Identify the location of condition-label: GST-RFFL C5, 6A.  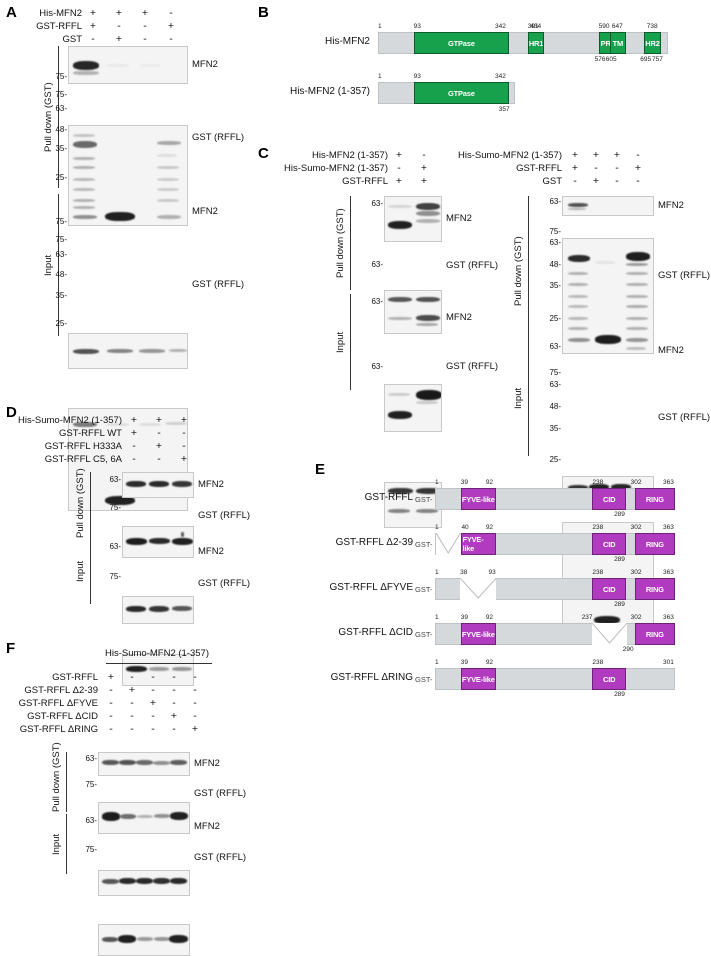
(83, 459).